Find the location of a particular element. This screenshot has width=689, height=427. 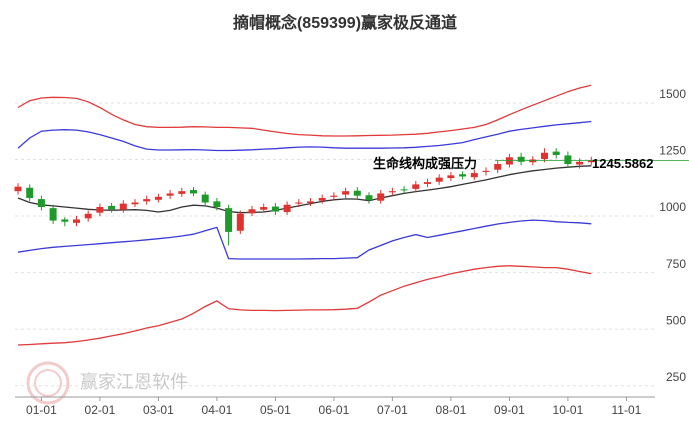

x-tick-label: 08-01 is located at coordinates (451, 410).